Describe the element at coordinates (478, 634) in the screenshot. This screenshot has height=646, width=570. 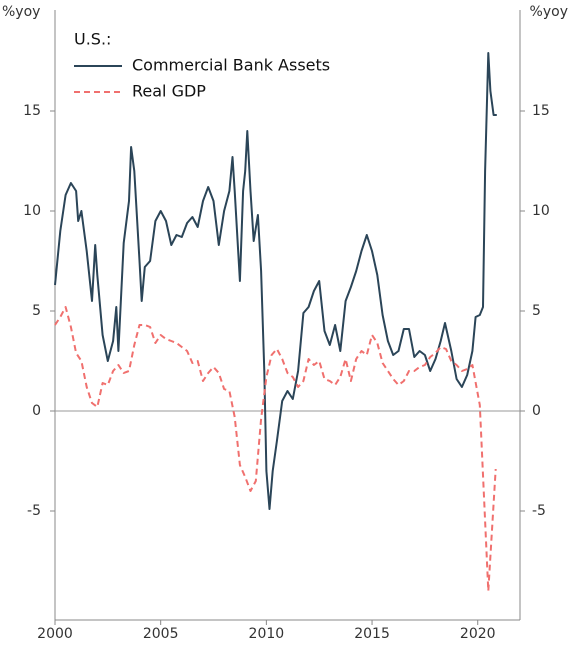
I see `x-tick-label: 2020` at that location.